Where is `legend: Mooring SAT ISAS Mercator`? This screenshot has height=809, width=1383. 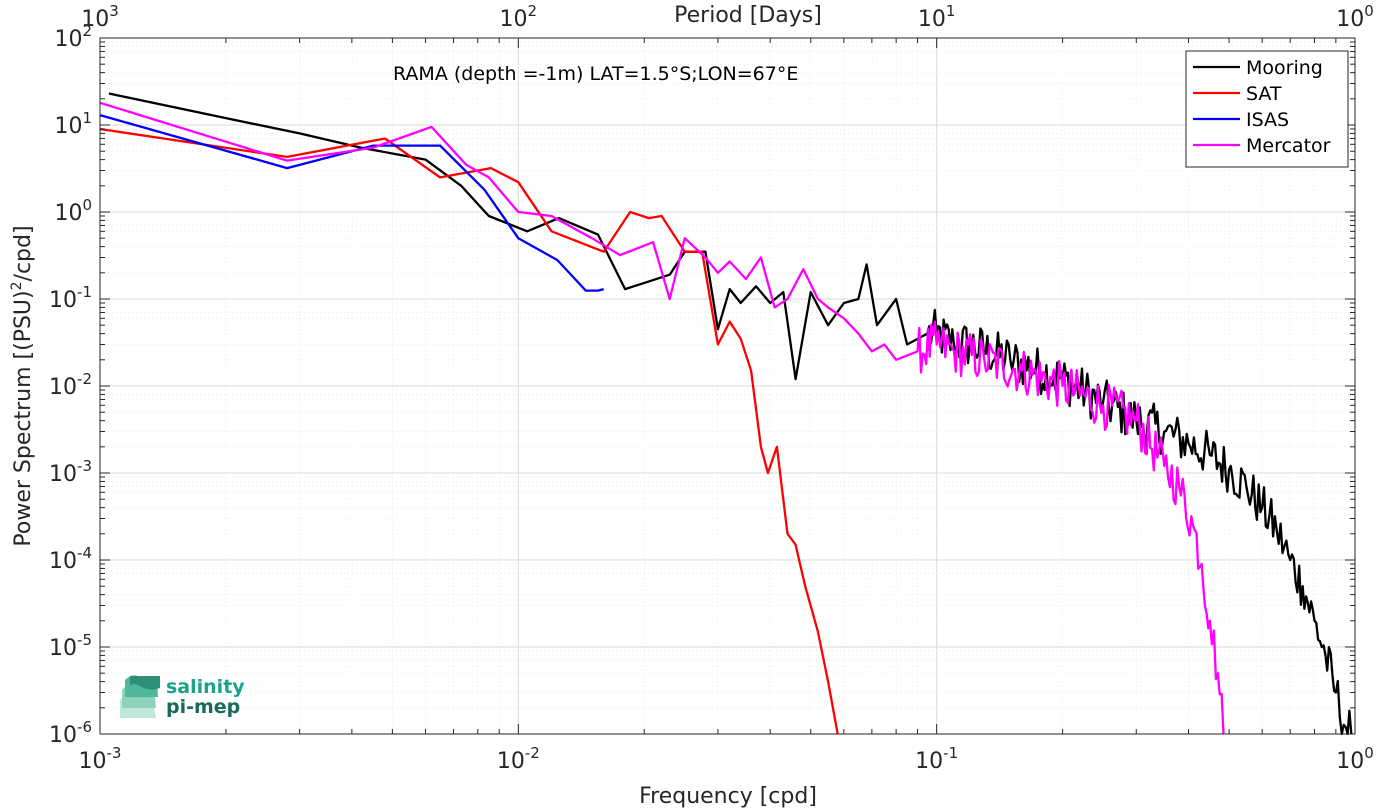
legend: Mooring SAT ISAS Mercator is located at coordinates (1267, 109).